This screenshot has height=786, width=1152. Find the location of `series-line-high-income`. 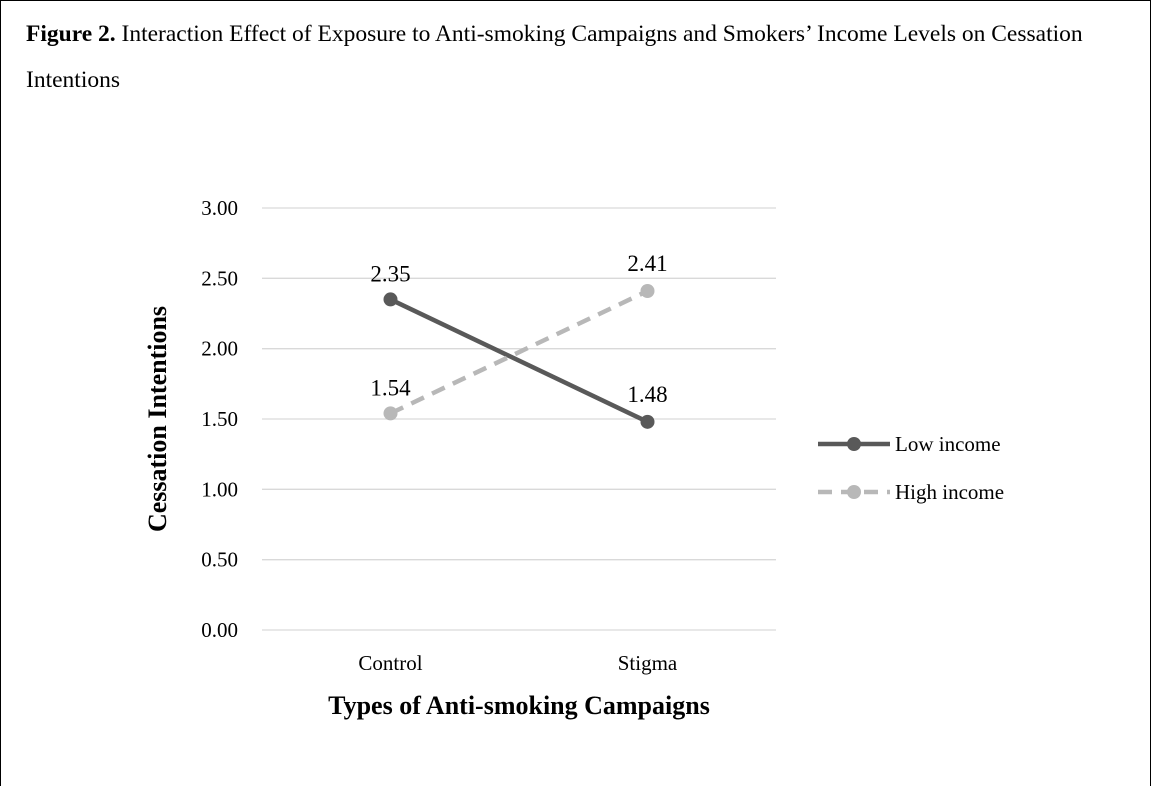

series-line-high-income is located at coordinates (519, 352).